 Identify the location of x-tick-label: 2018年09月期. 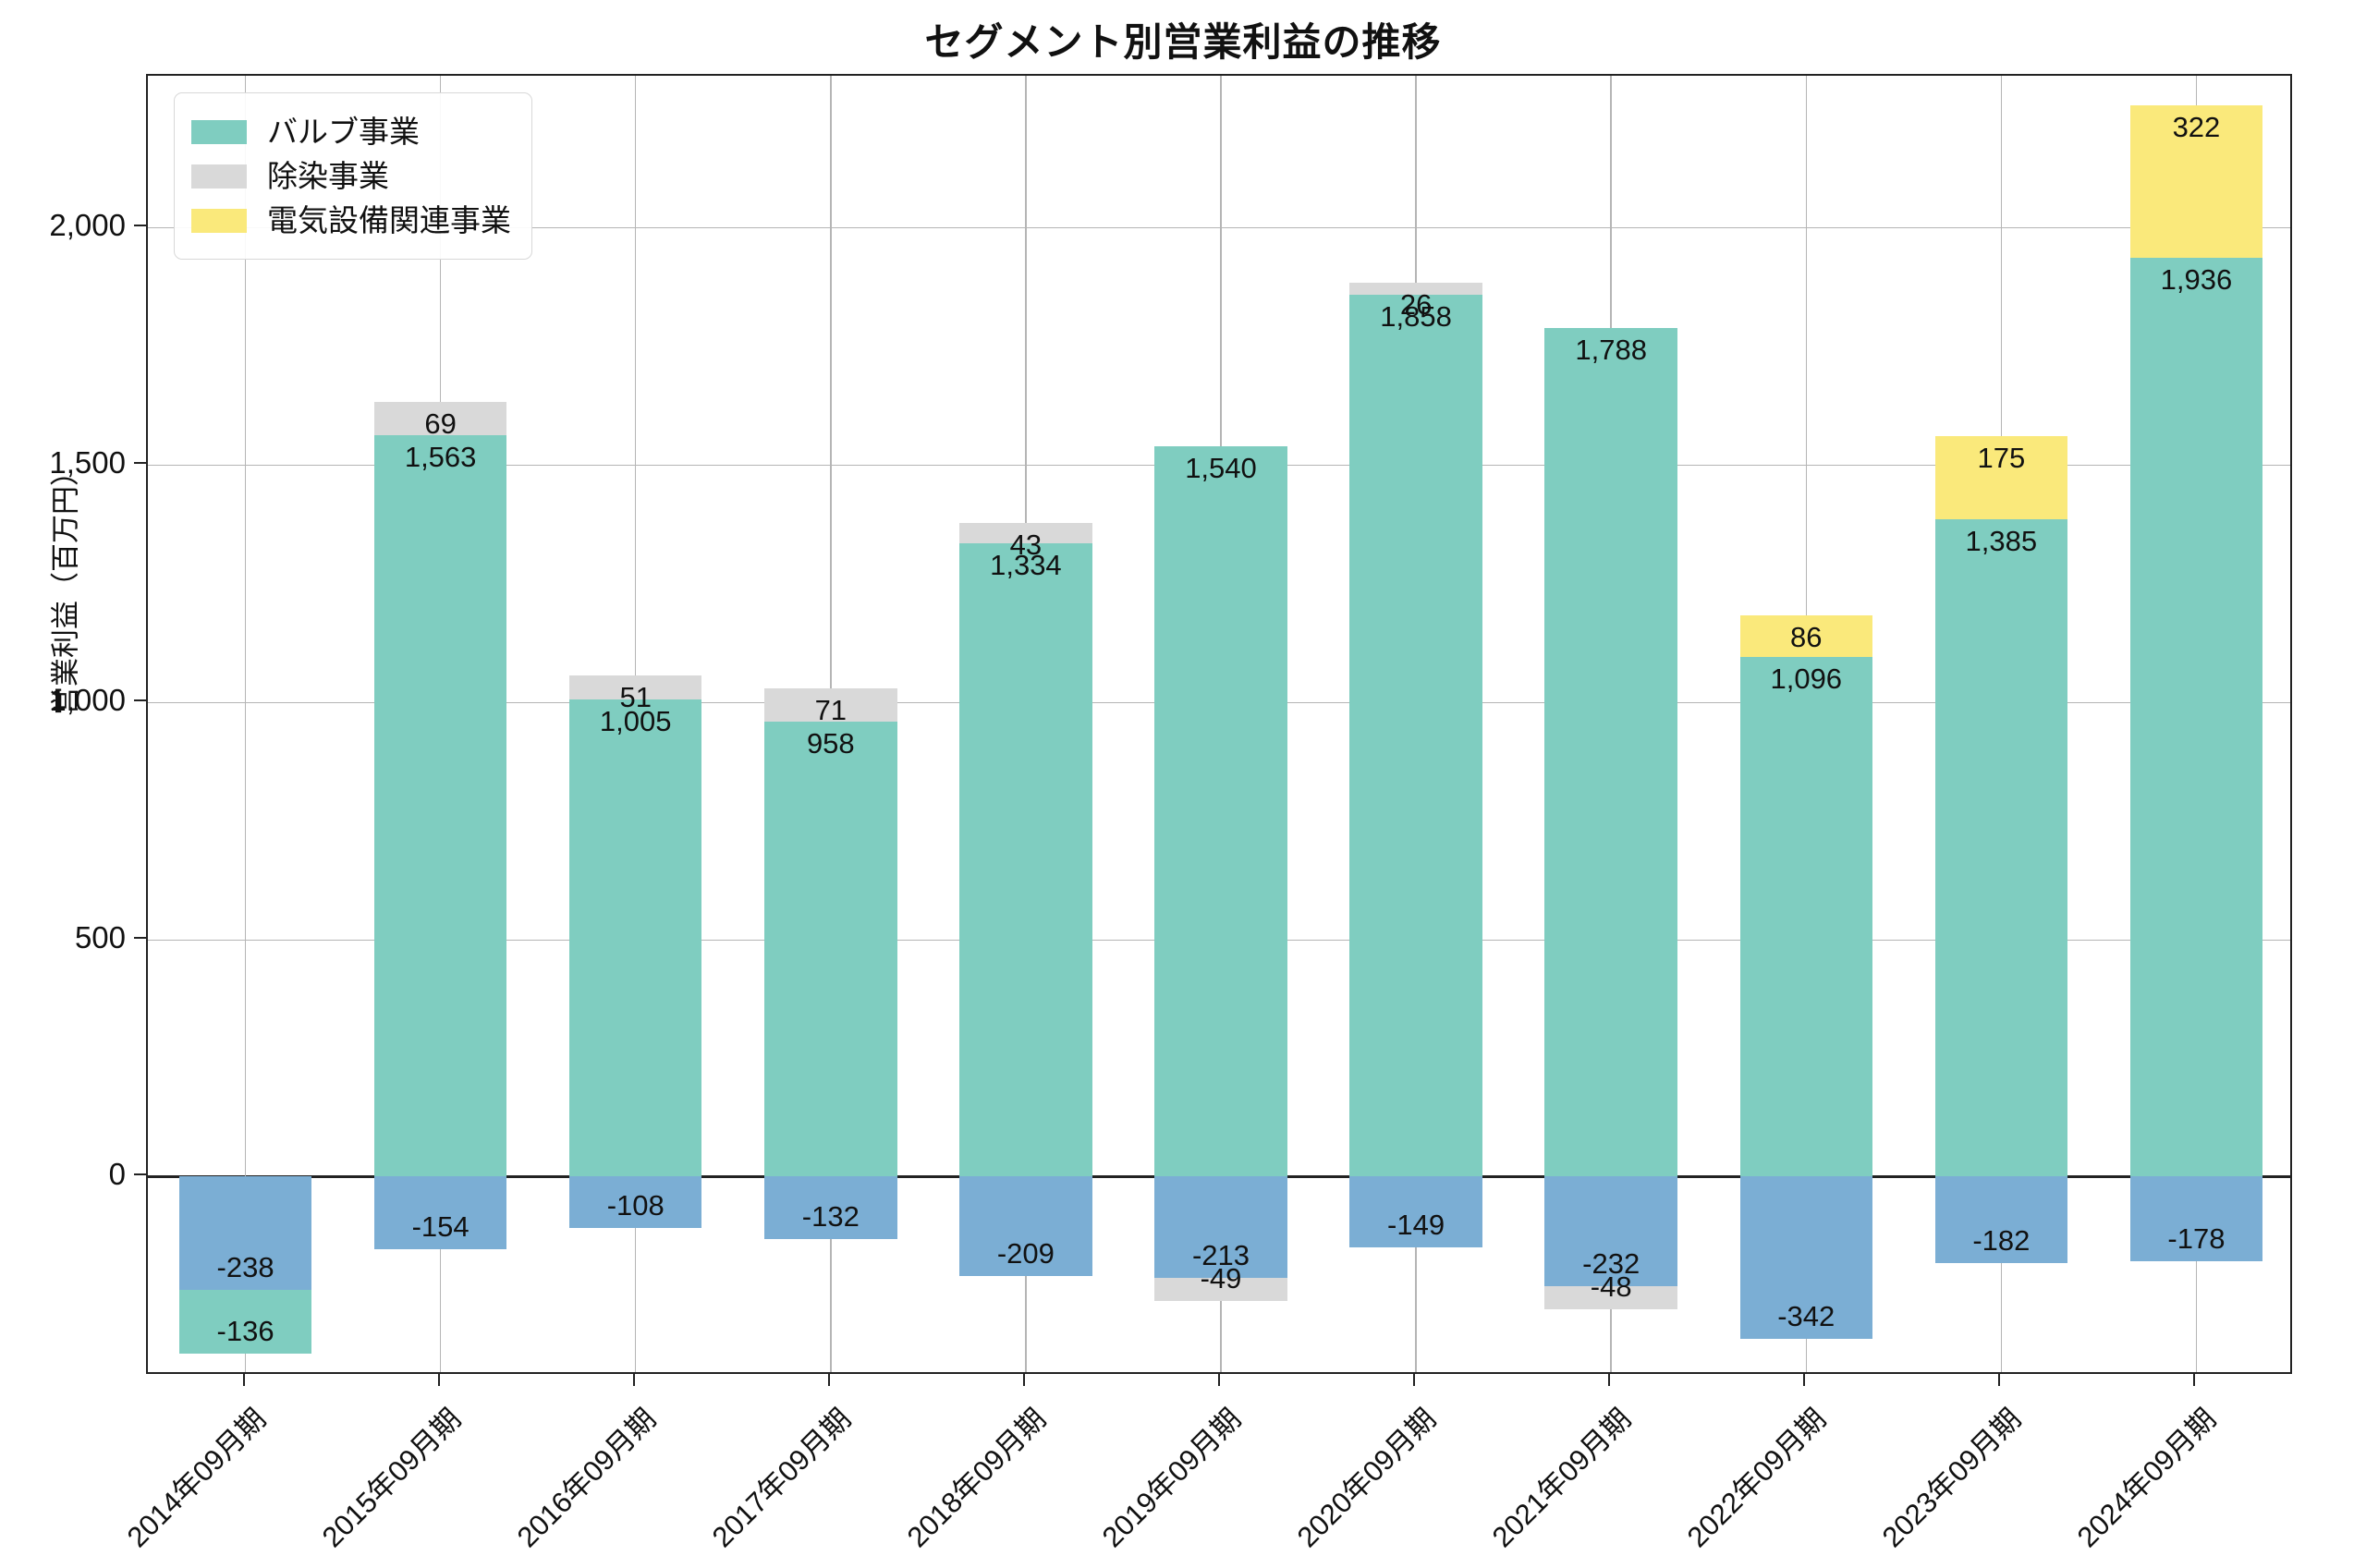
(976, 1478).